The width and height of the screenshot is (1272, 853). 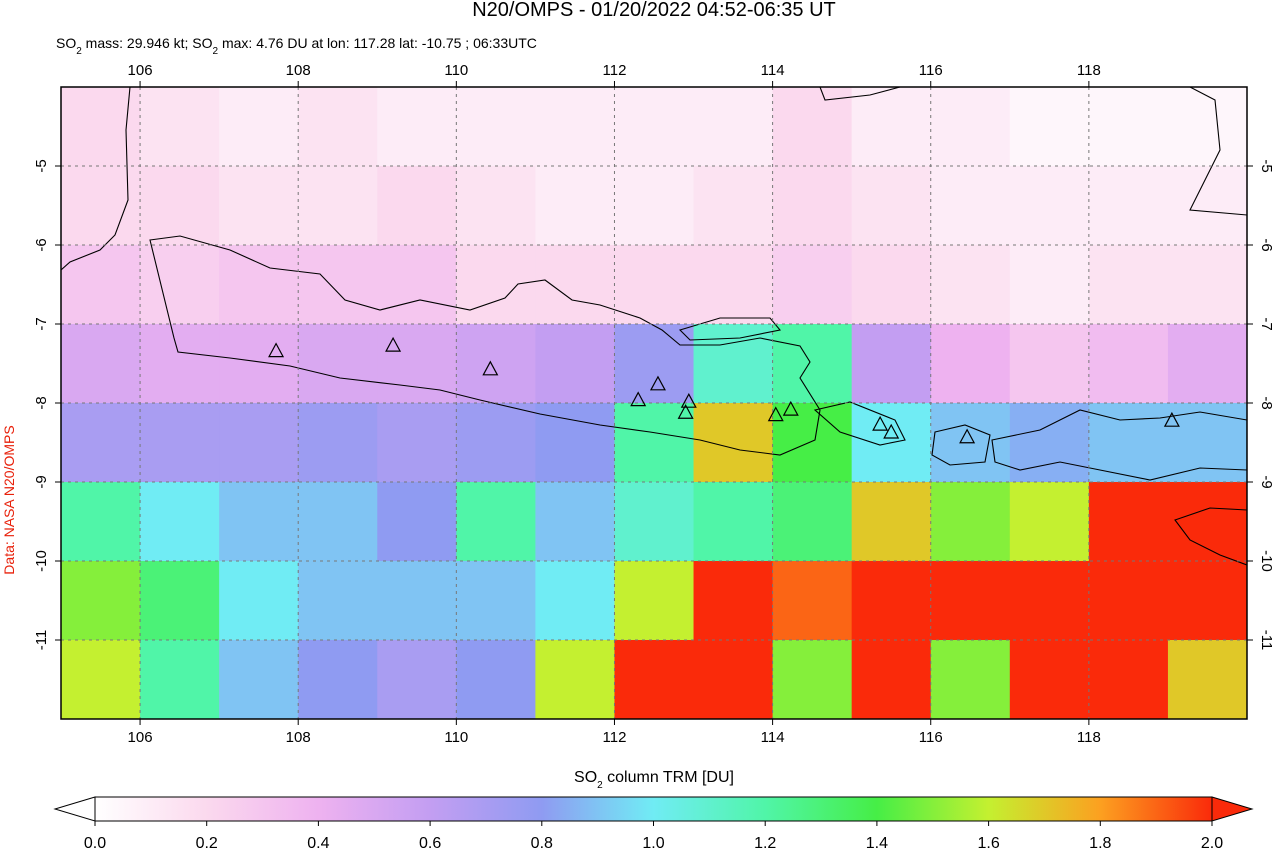 What do you see at coordinates (615, 737) in the screenshot?
I see `x-tick-label: 112` at bounding box center [615, 737].